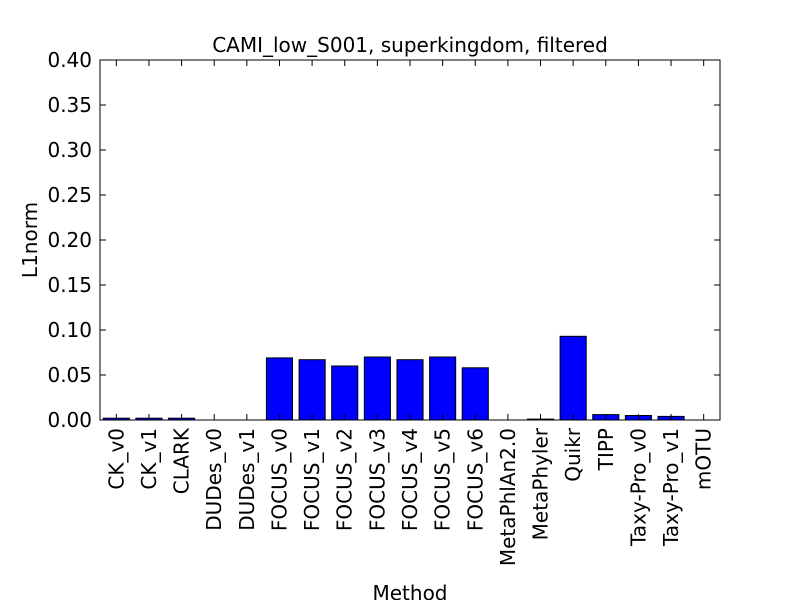  I want to click on x-tick-label: MetaPhlAn2.0, so click(508, 497).